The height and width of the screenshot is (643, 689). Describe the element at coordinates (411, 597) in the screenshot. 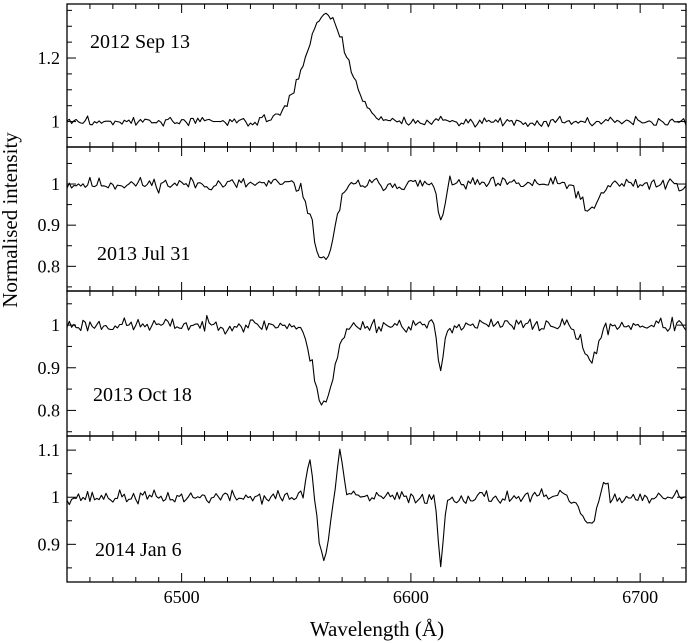

I see `x-tick-label: 6600` at that location.